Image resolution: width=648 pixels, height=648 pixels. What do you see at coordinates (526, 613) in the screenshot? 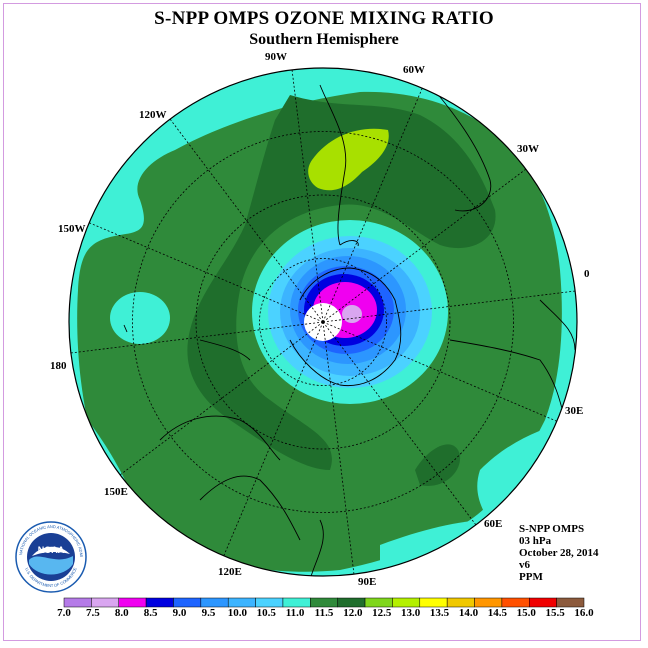
I see `colorbar-tick-label: 15.0` at bounding box center [526, 613].